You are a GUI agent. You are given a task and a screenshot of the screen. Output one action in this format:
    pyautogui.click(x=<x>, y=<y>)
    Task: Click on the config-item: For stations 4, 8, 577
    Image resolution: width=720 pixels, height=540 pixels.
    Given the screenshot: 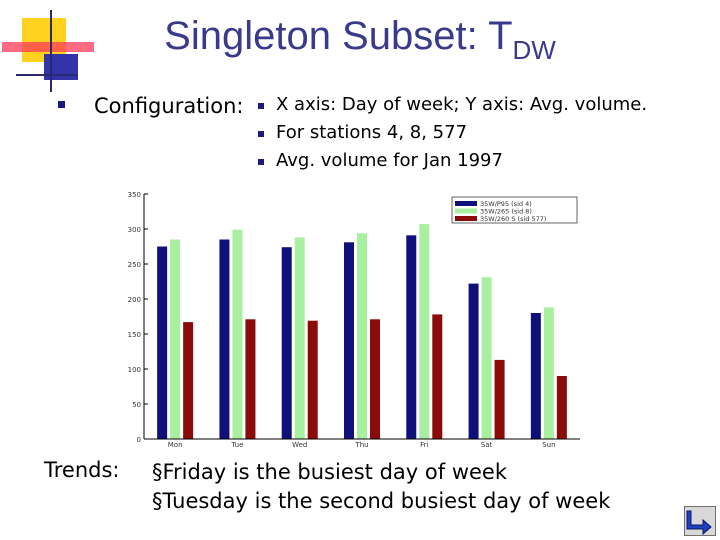 What is the action you would take?
    pyautogui.click(x=372, y=132)
    